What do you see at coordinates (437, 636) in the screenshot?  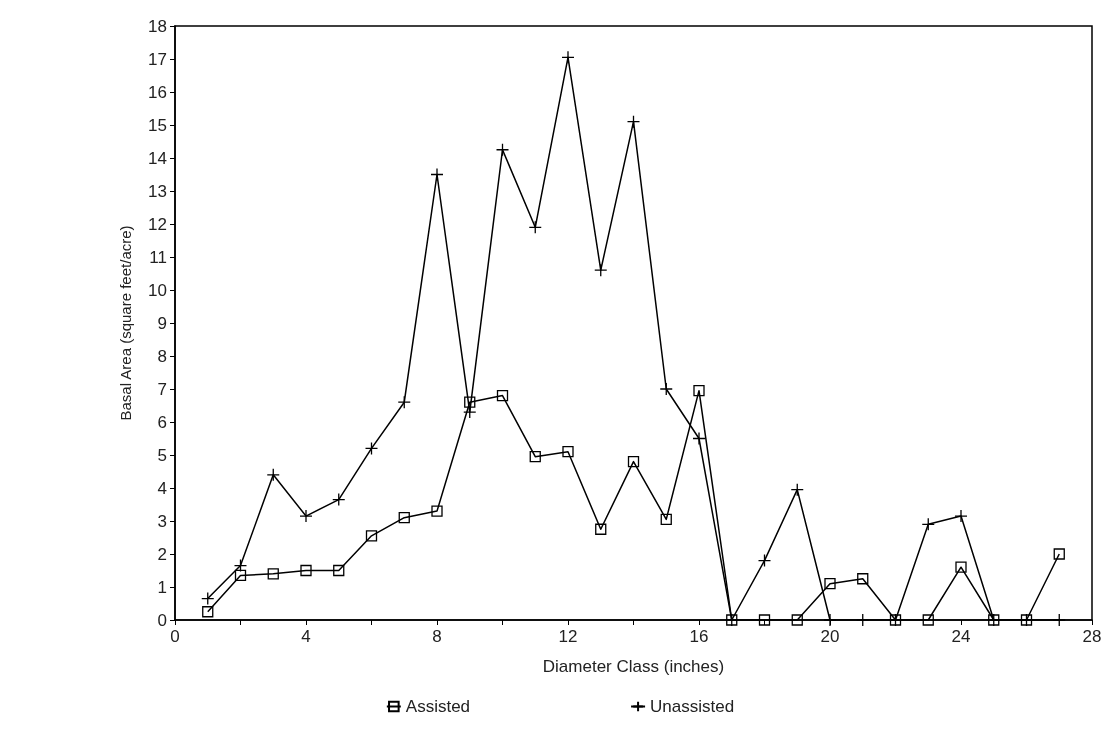 I see `x-tick-label: 8` at bounding box center [437, 636].